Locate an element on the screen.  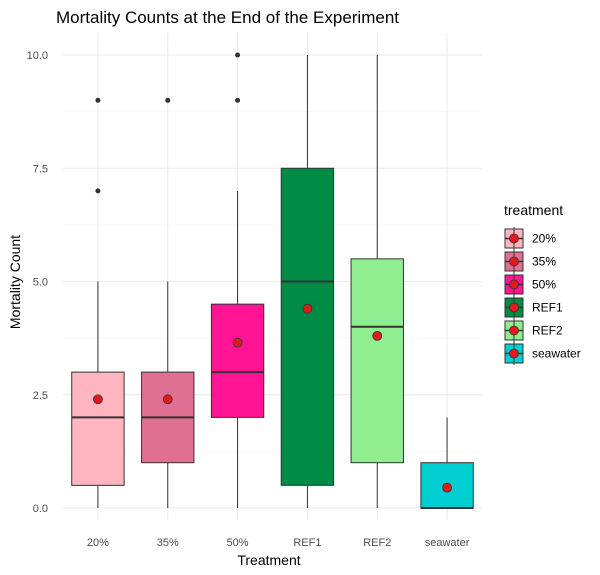
y-tick-label: 2.5 is located at coordinates (40, 396).